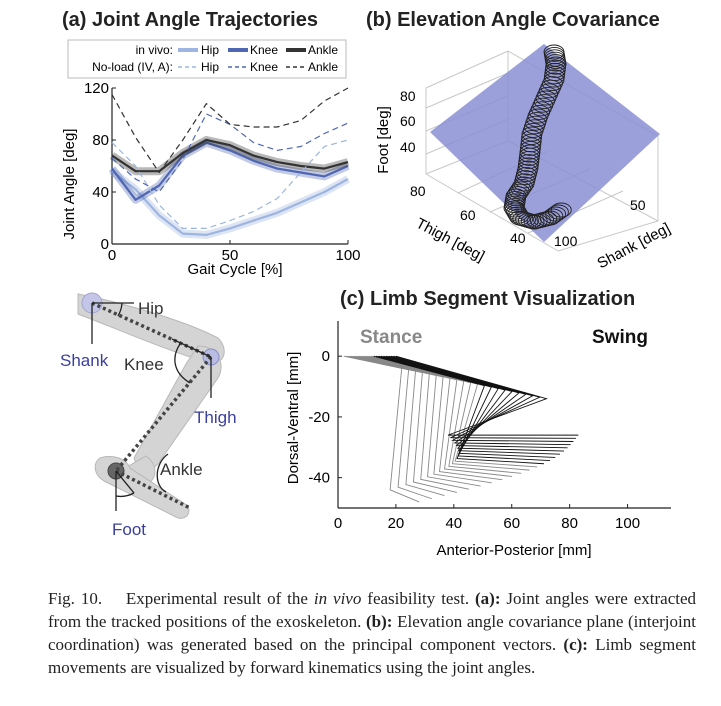 The width and height of the screenshot is (721, 706). I want to click on knee-label: Knee, so click(144, 364).